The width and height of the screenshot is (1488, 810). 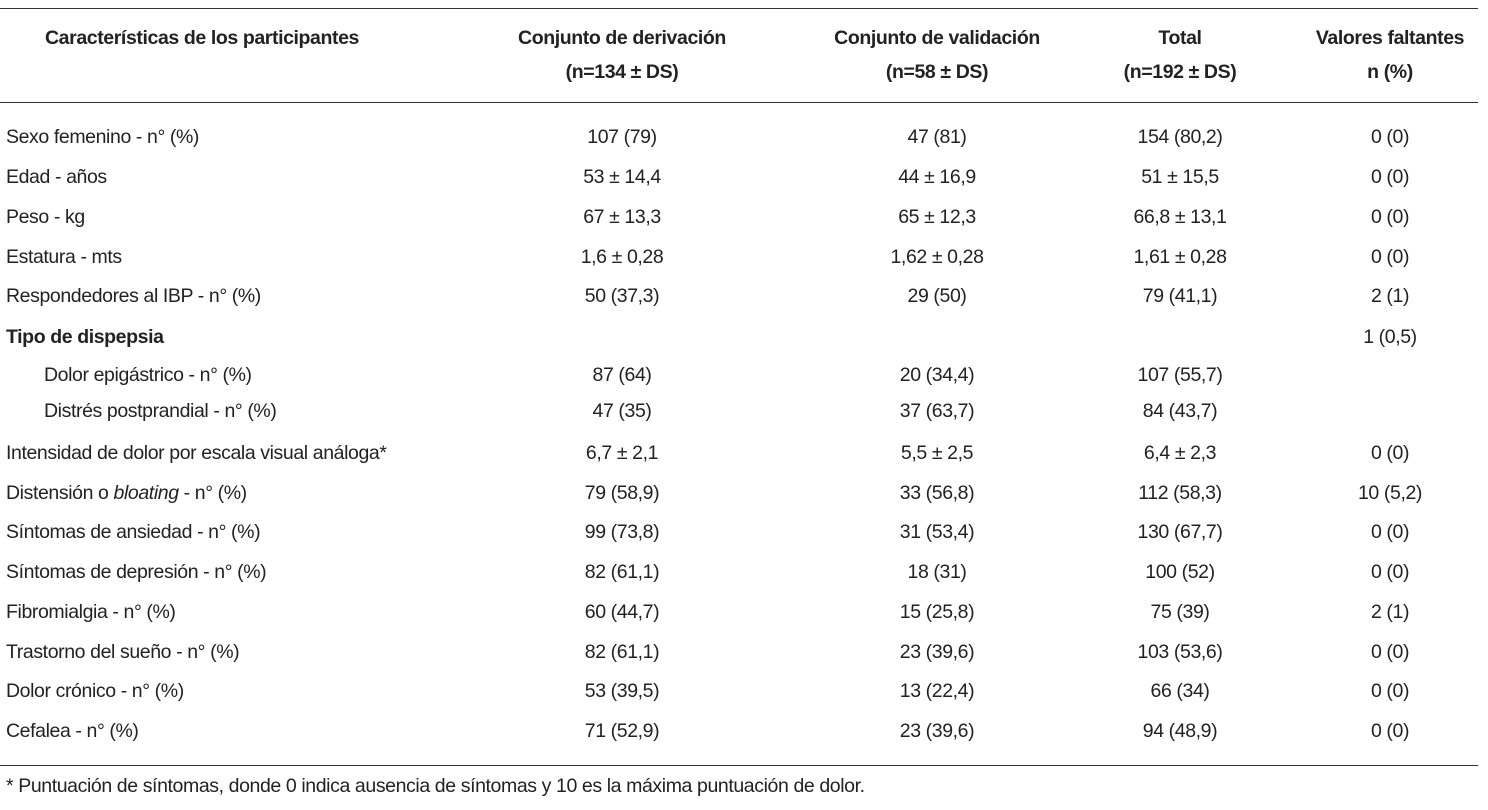 What do you see at coordinates (1390, 296) in the screenshot?
I see `cell: 2 (1)` at bounding box center [1390, 296].